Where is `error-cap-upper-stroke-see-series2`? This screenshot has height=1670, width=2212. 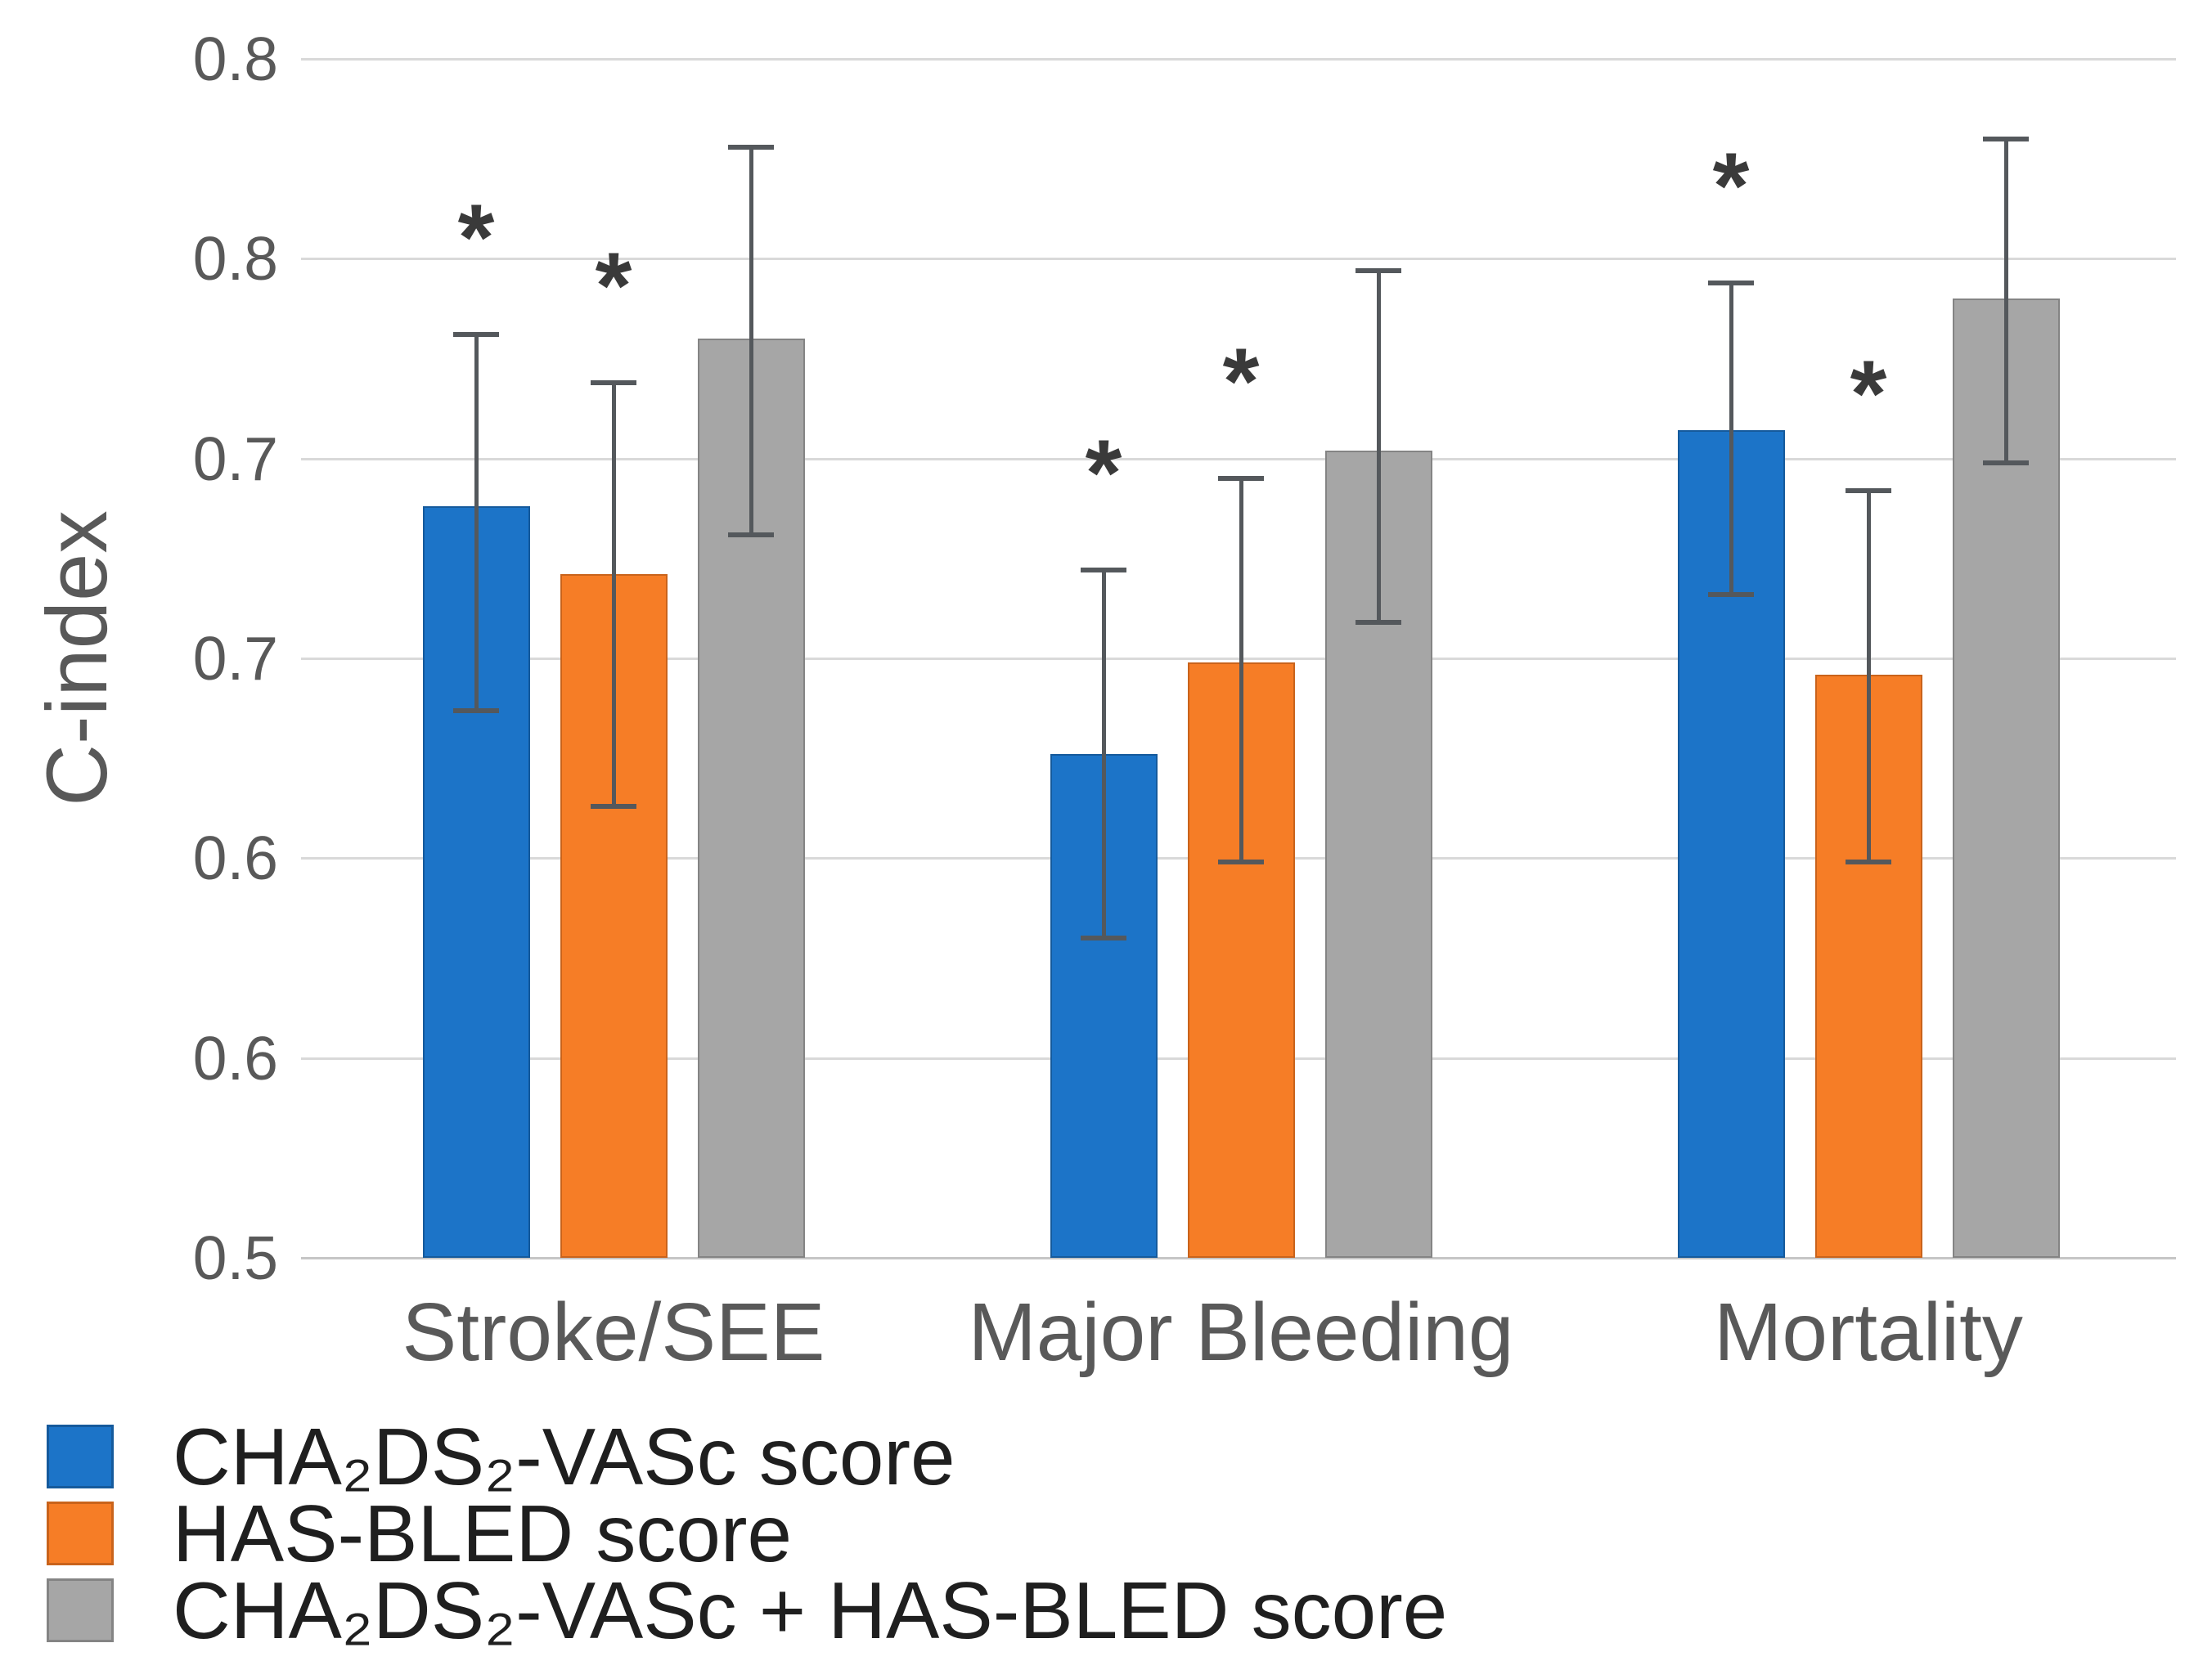 error-cap-upper-stroke-see-series2 is located at coordinates (613, 382).